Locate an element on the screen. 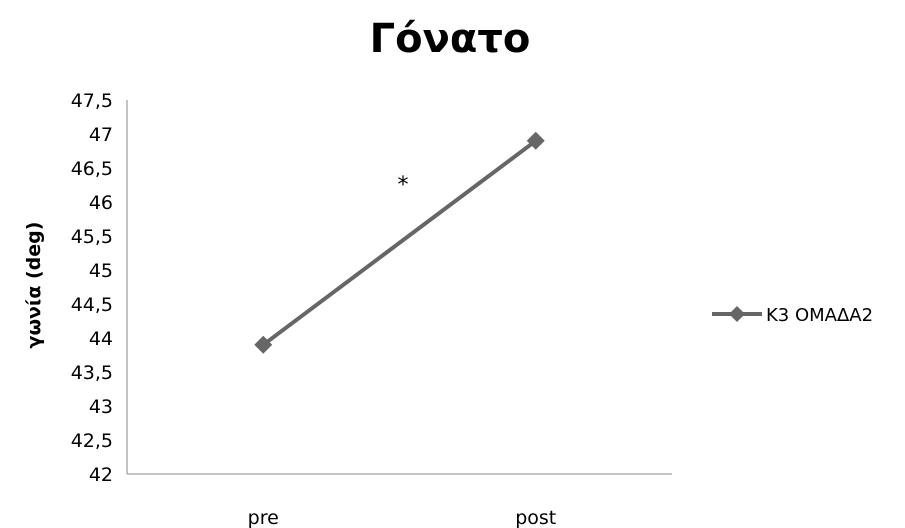  y-tick-label: 43,5 is located at coordinates (92, 373).